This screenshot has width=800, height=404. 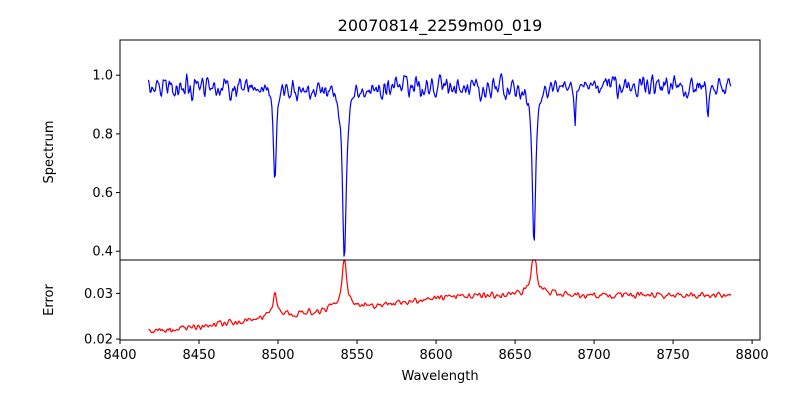 I want to click on error-xtick-label: 8800, so click(x=752, y=355).